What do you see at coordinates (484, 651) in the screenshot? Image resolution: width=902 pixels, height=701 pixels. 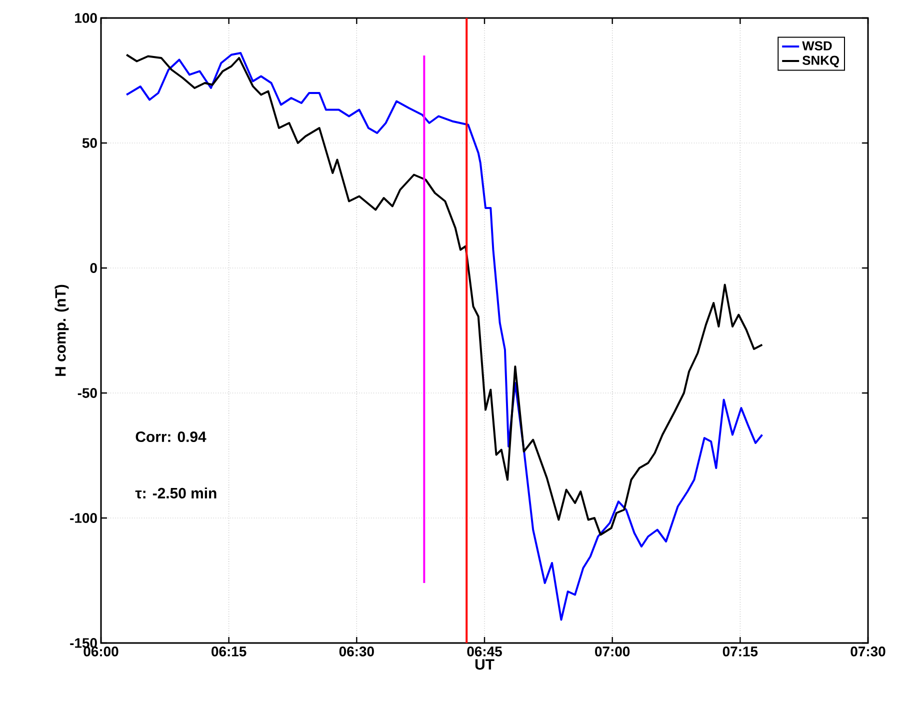 I see `x-tick-label: 06:45` at bounding box center [484, 651].